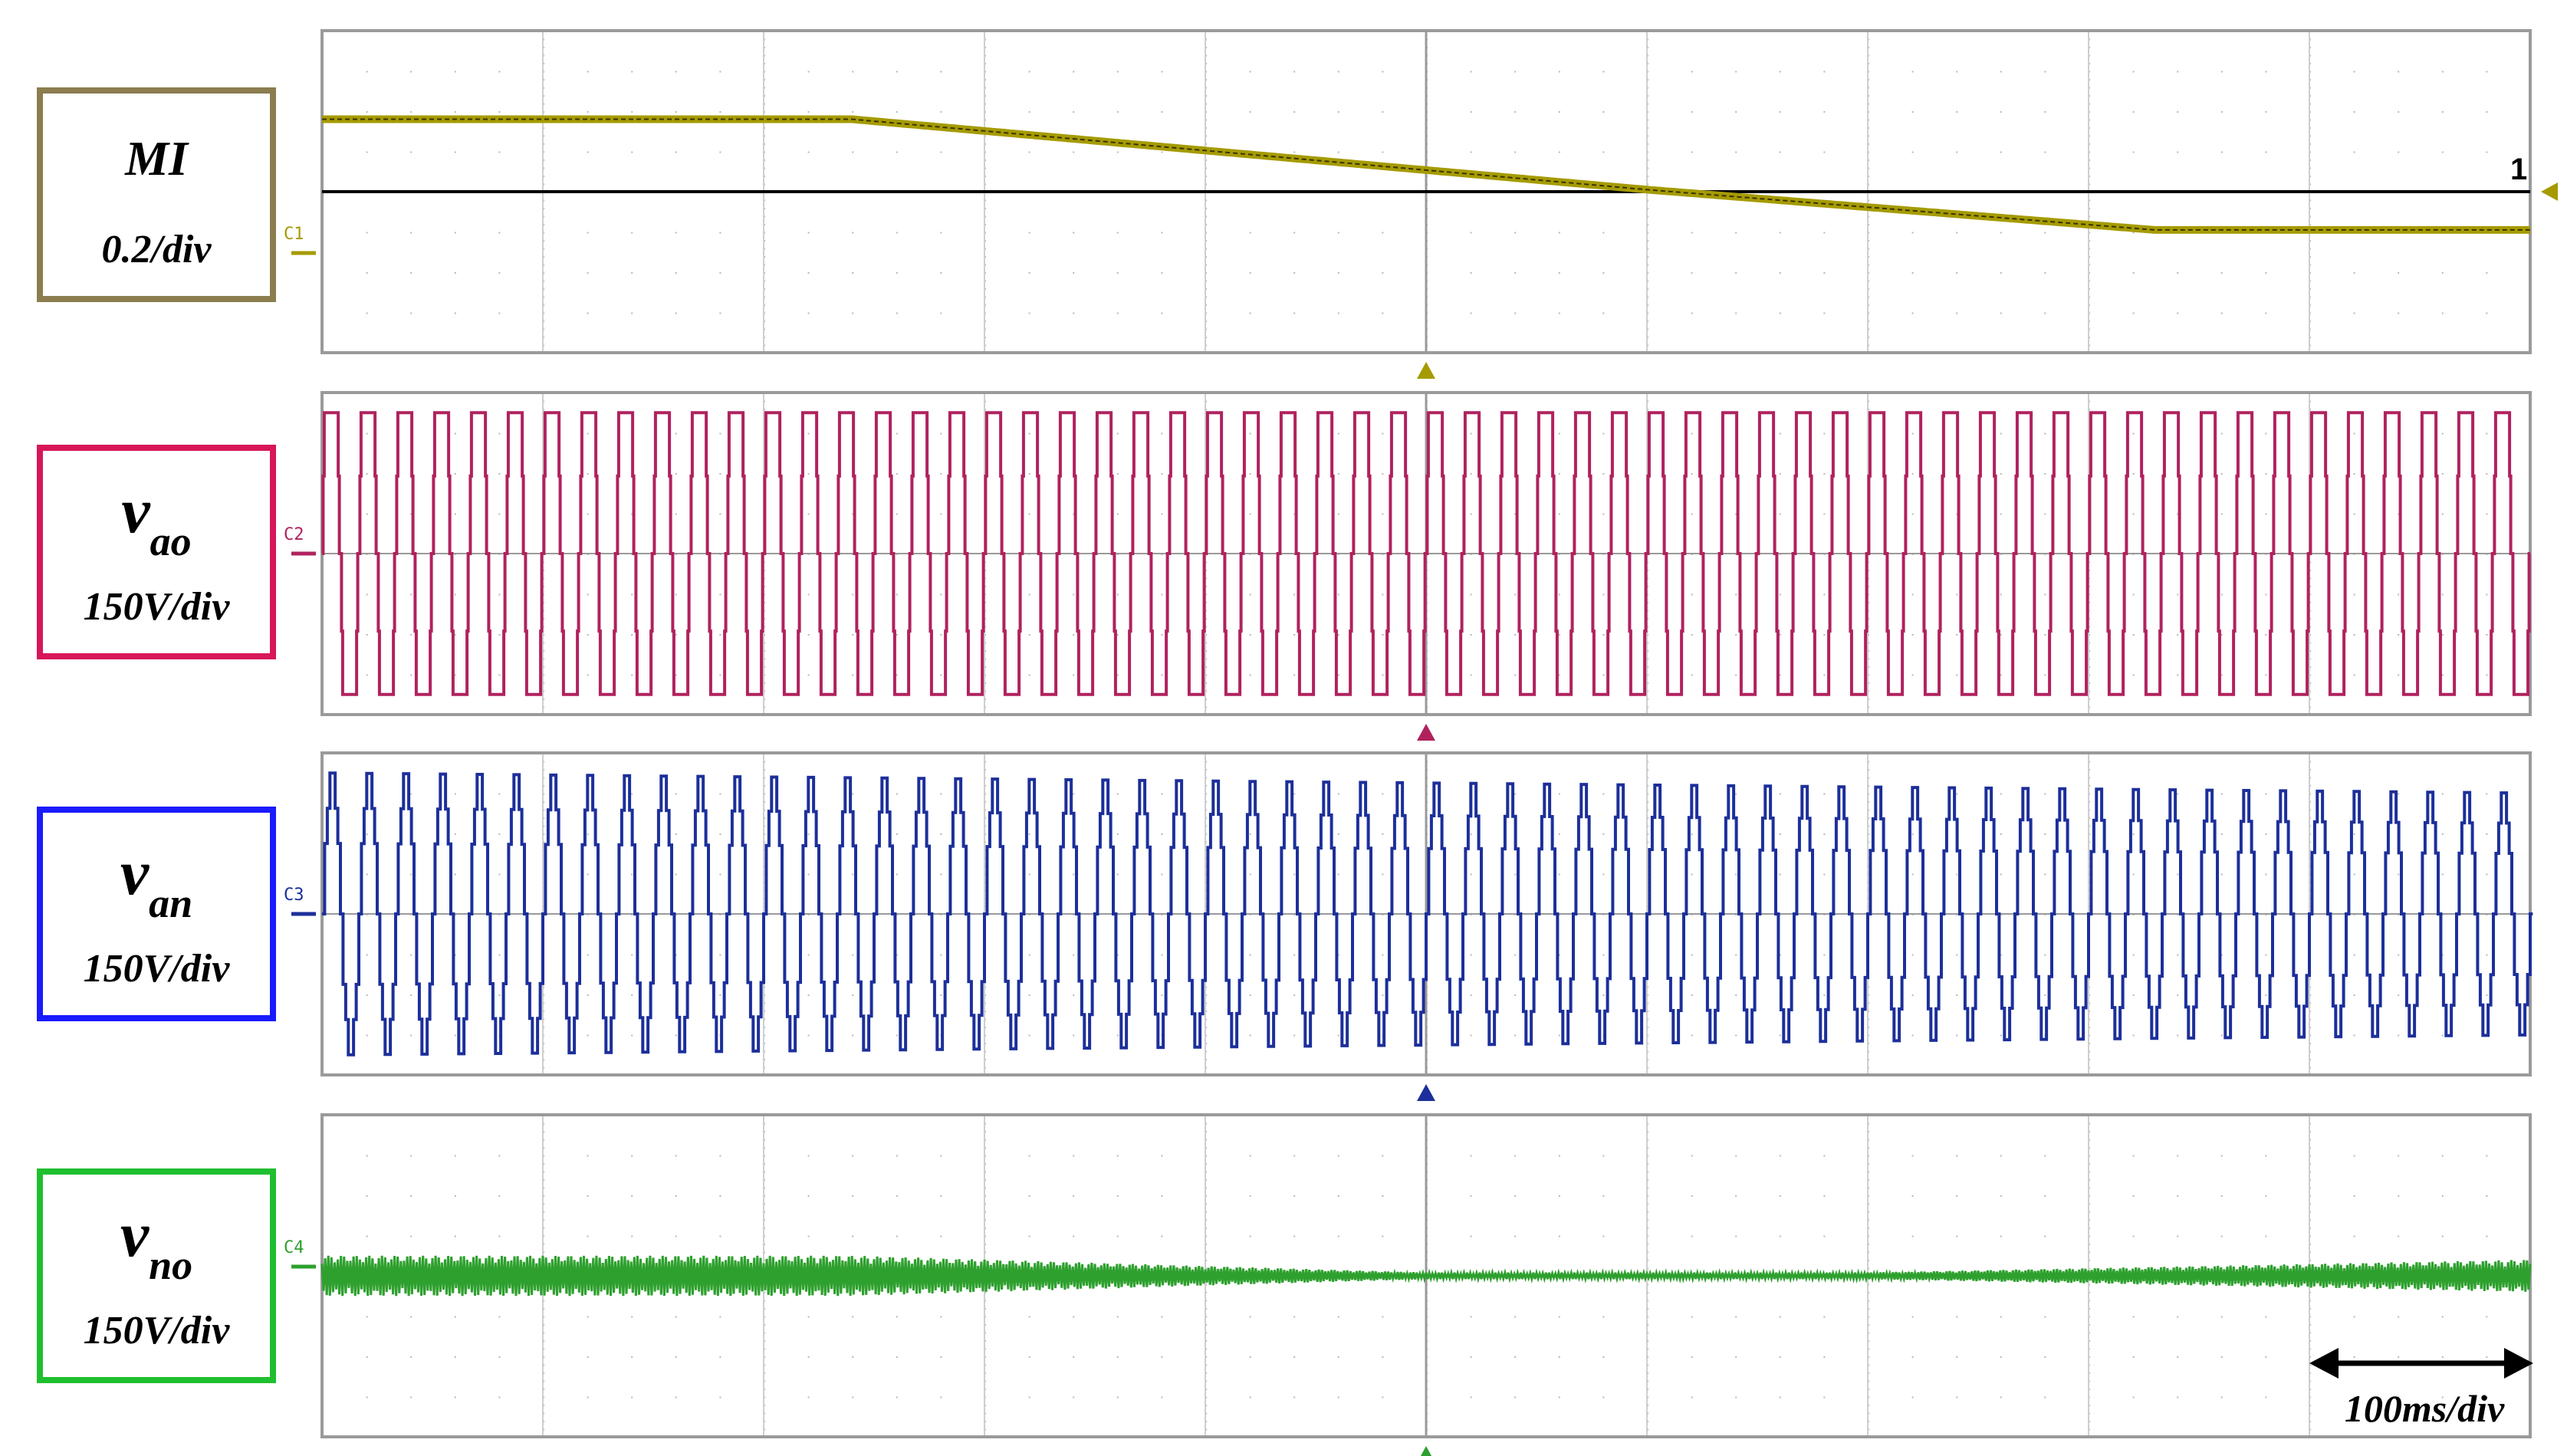 The height and width of the screenshot is (1456, 2567). I want to click on label-main: vao, so click(156, 519).